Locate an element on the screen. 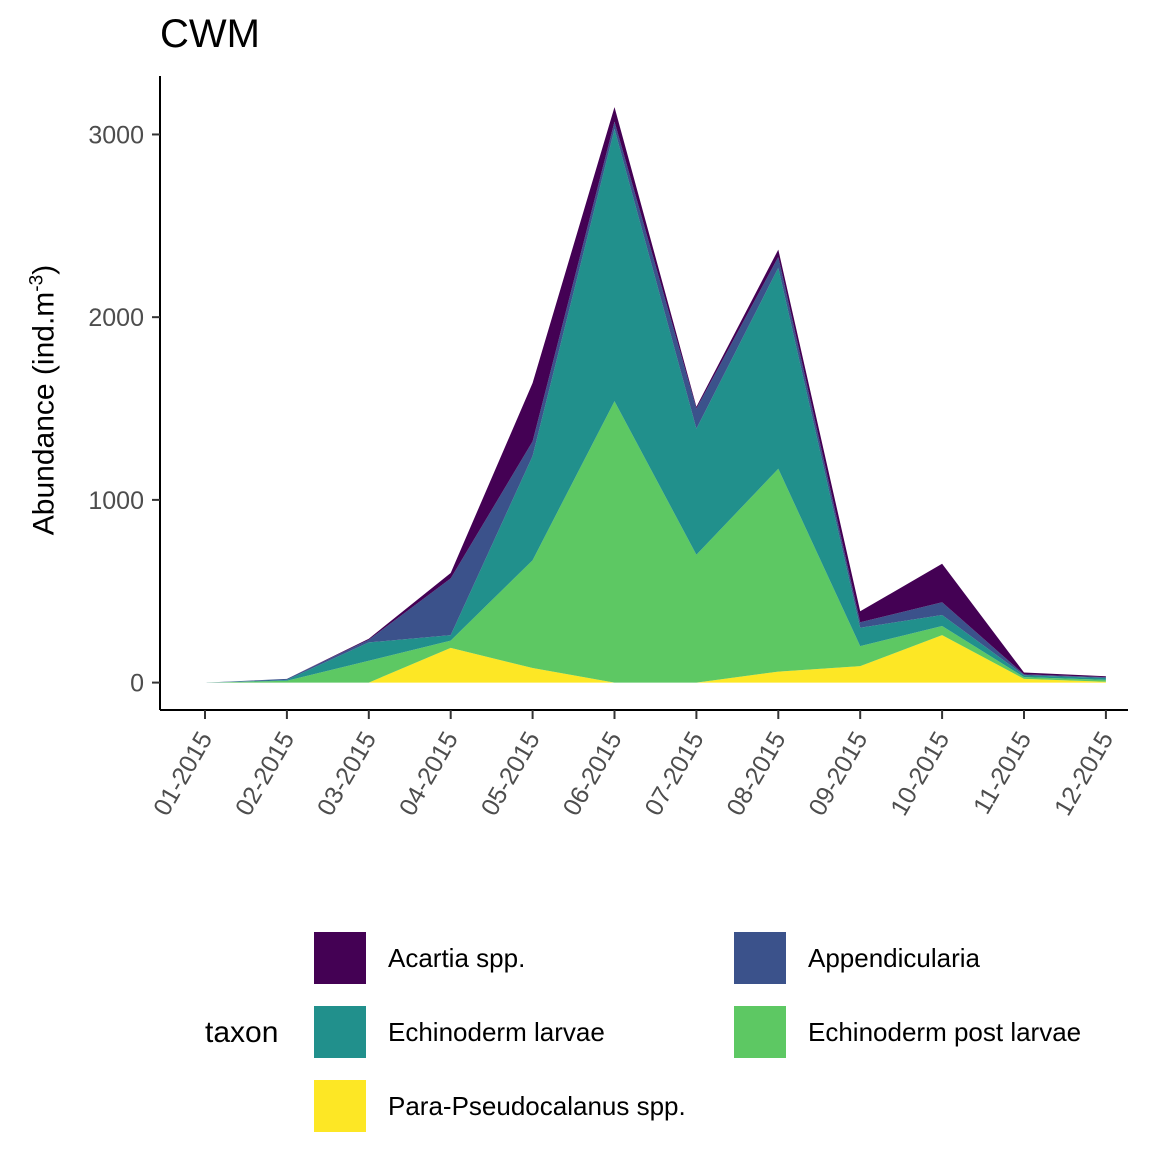 The width and height of the screenshot is (1170, 1170). x-tick-label: 04-2015 is located at coordinates (429, 773).